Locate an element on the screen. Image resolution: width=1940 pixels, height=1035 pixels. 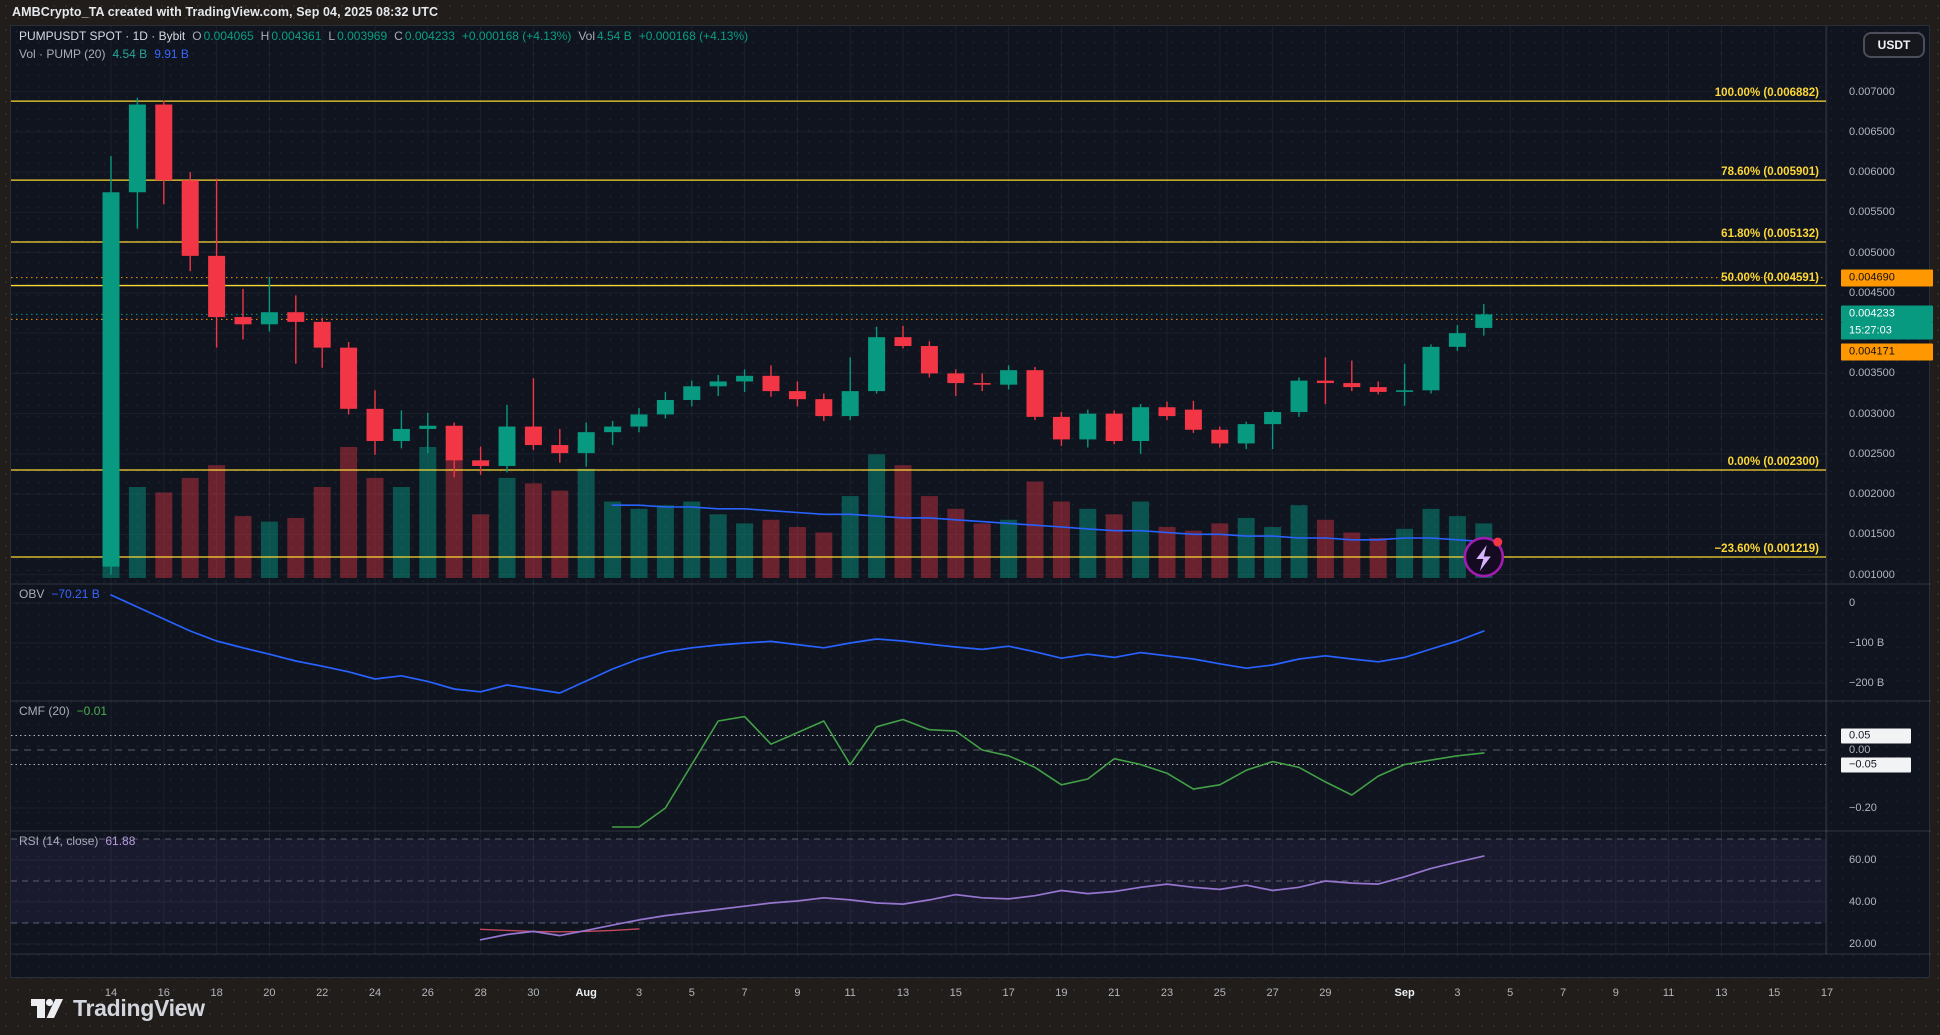
x-axis-date-label: 29 is located at coordinates (1325, 993).